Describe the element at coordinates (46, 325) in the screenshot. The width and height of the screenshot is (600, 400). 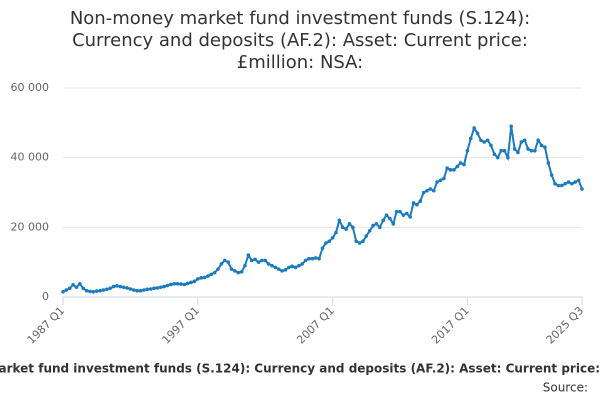
I see `x-tick-label: 1987 Q1` at that location.